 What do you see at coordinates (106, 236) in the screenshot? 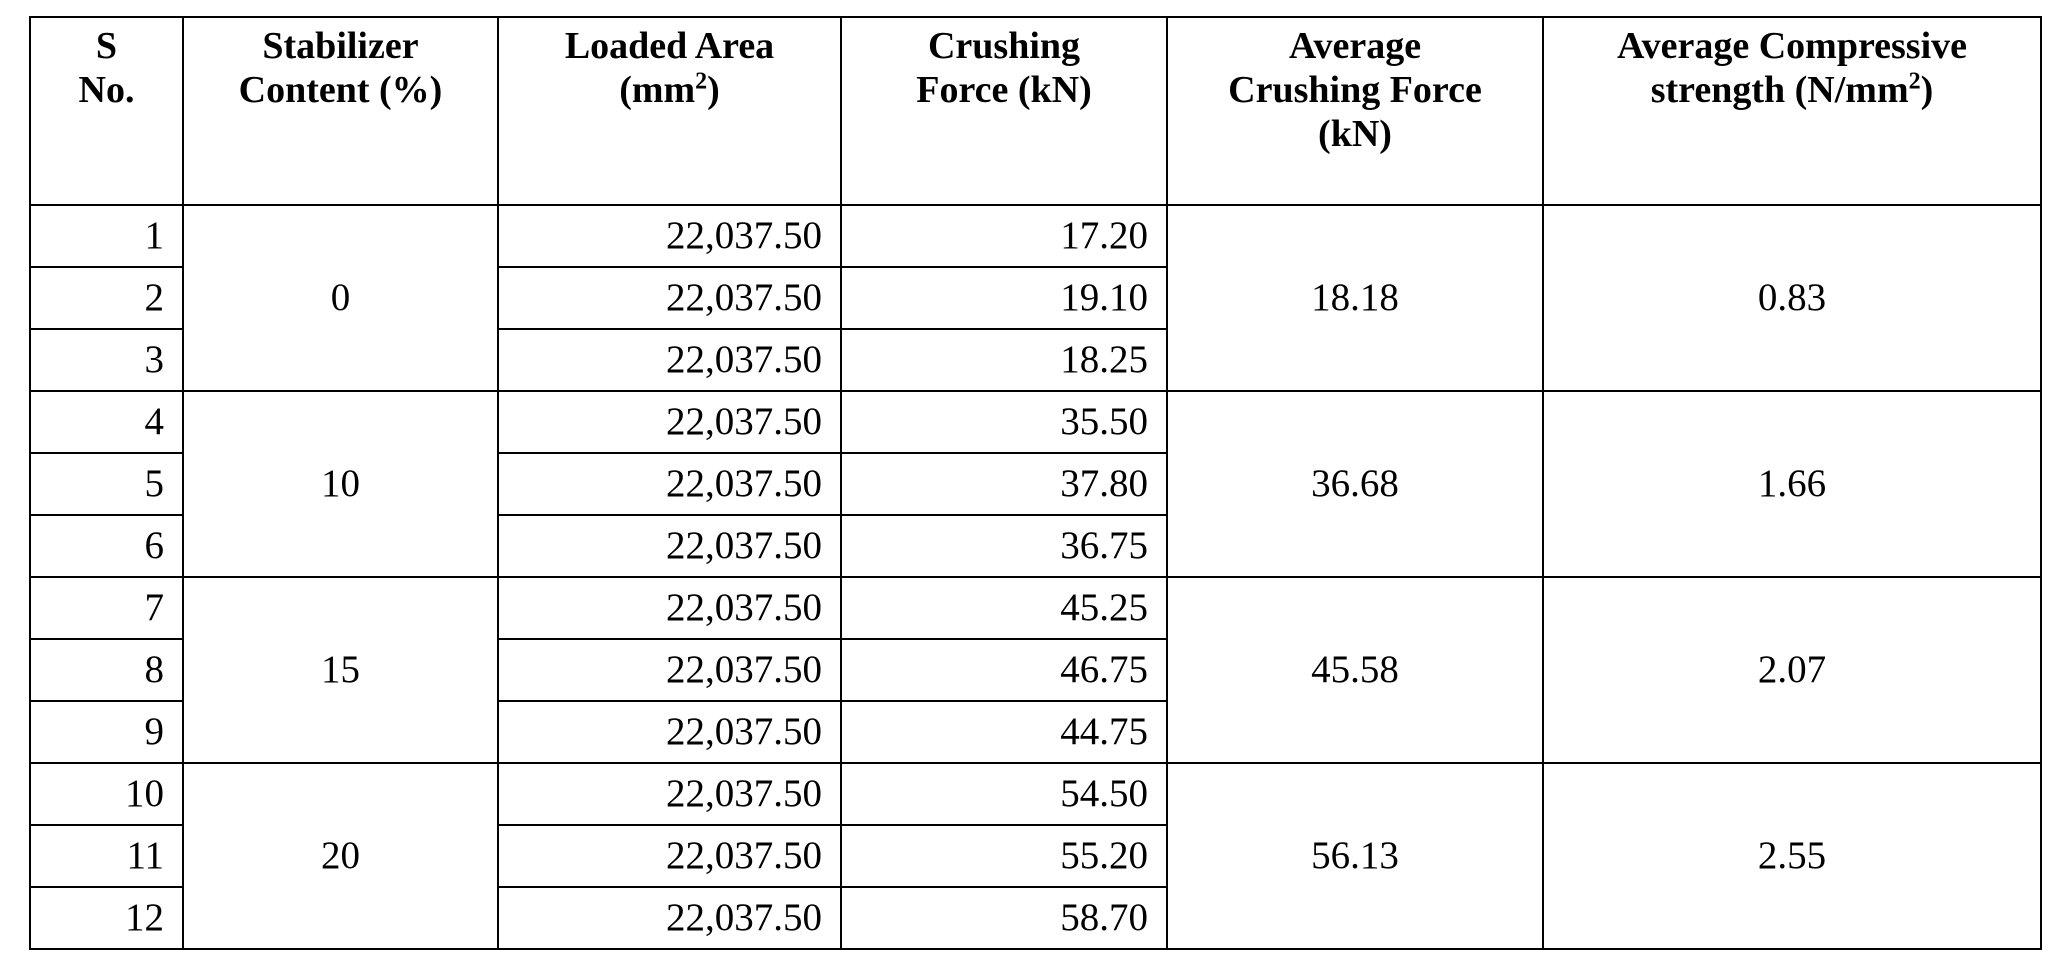
I see `sno-cell: 1` at bounding box center [106, 236].